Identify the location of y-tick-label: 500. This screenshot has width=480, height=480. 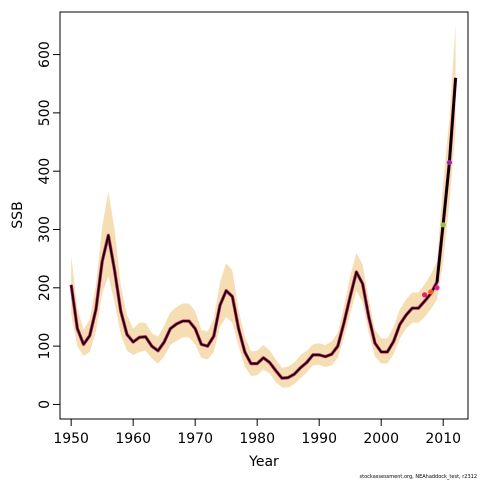
(45, 113).